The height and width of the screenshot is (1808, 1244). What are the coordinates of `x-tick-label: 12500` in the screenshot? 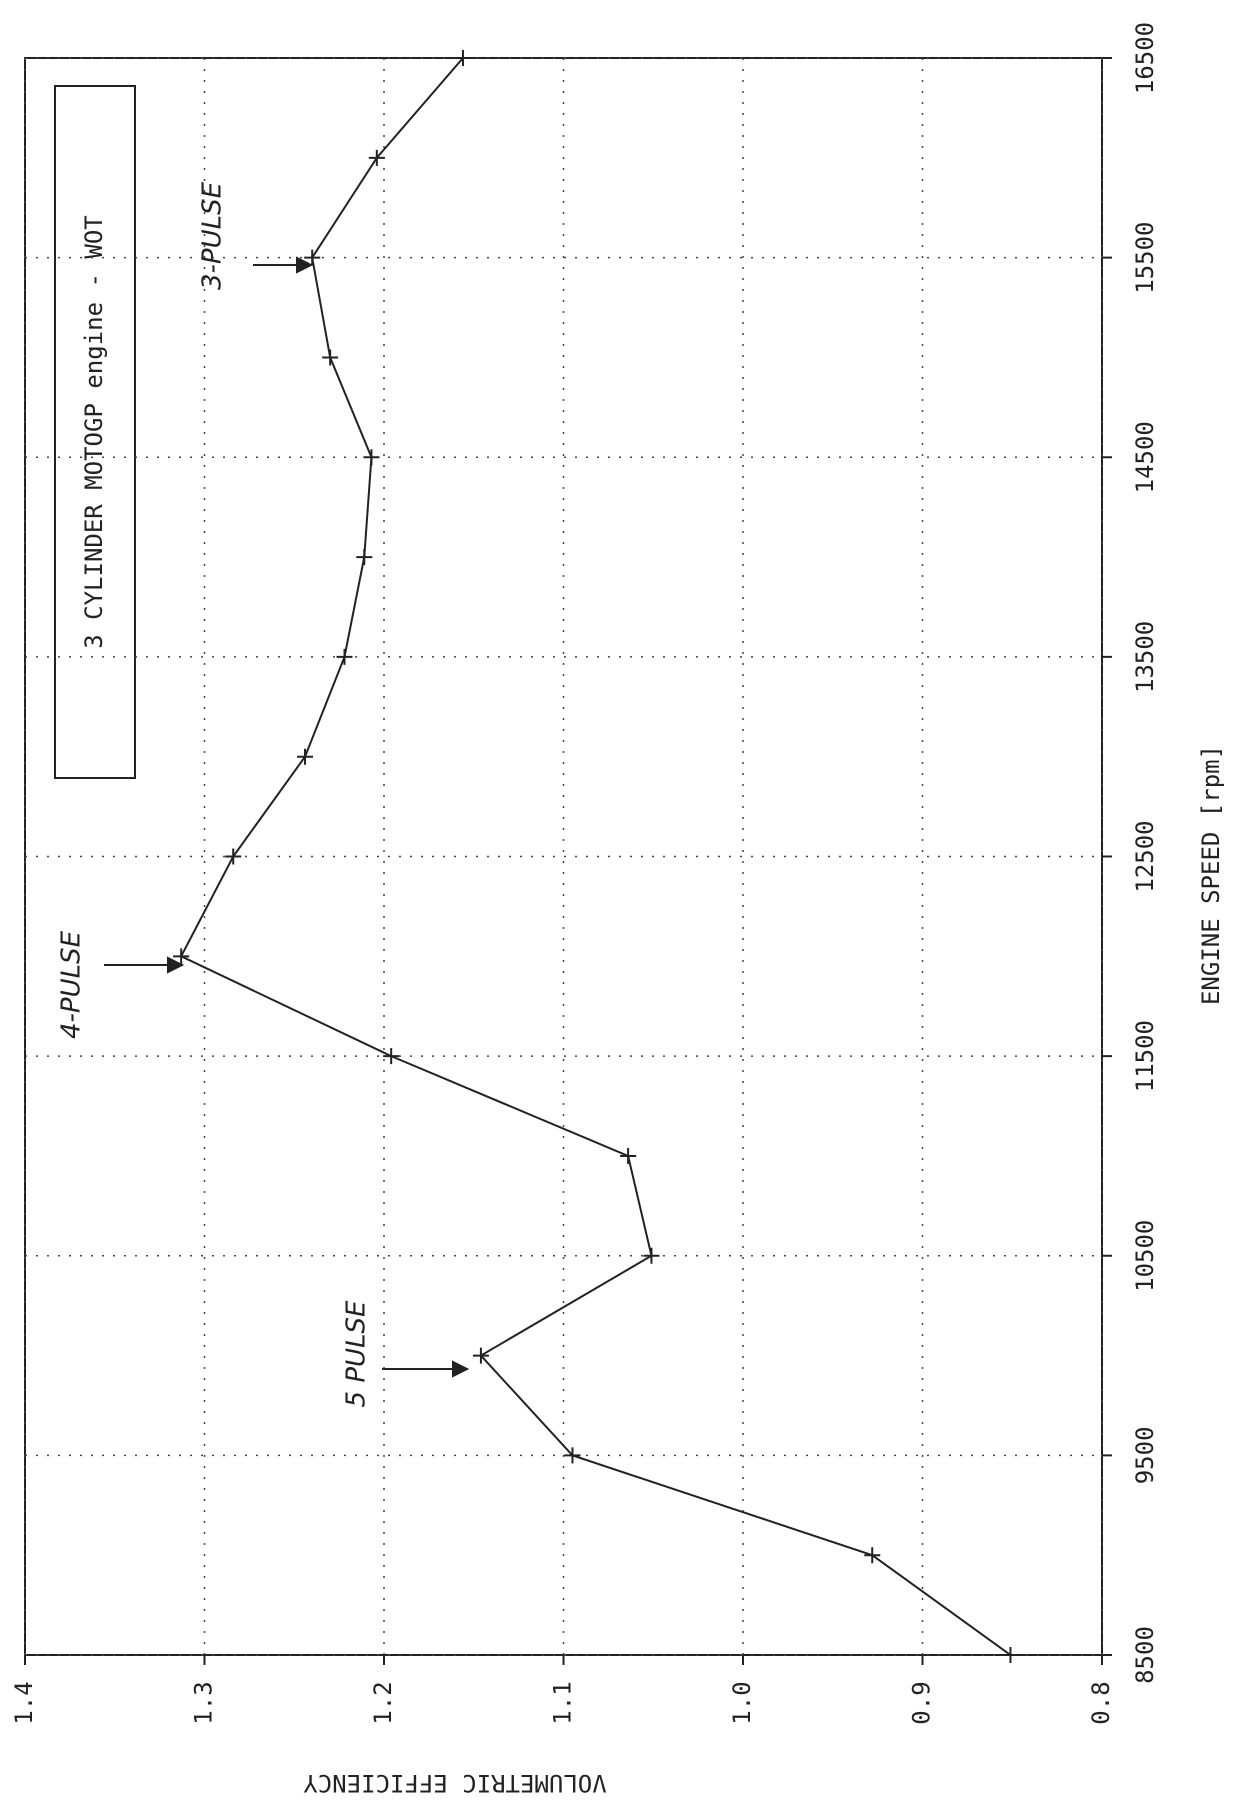 It's located at (1145, 856).